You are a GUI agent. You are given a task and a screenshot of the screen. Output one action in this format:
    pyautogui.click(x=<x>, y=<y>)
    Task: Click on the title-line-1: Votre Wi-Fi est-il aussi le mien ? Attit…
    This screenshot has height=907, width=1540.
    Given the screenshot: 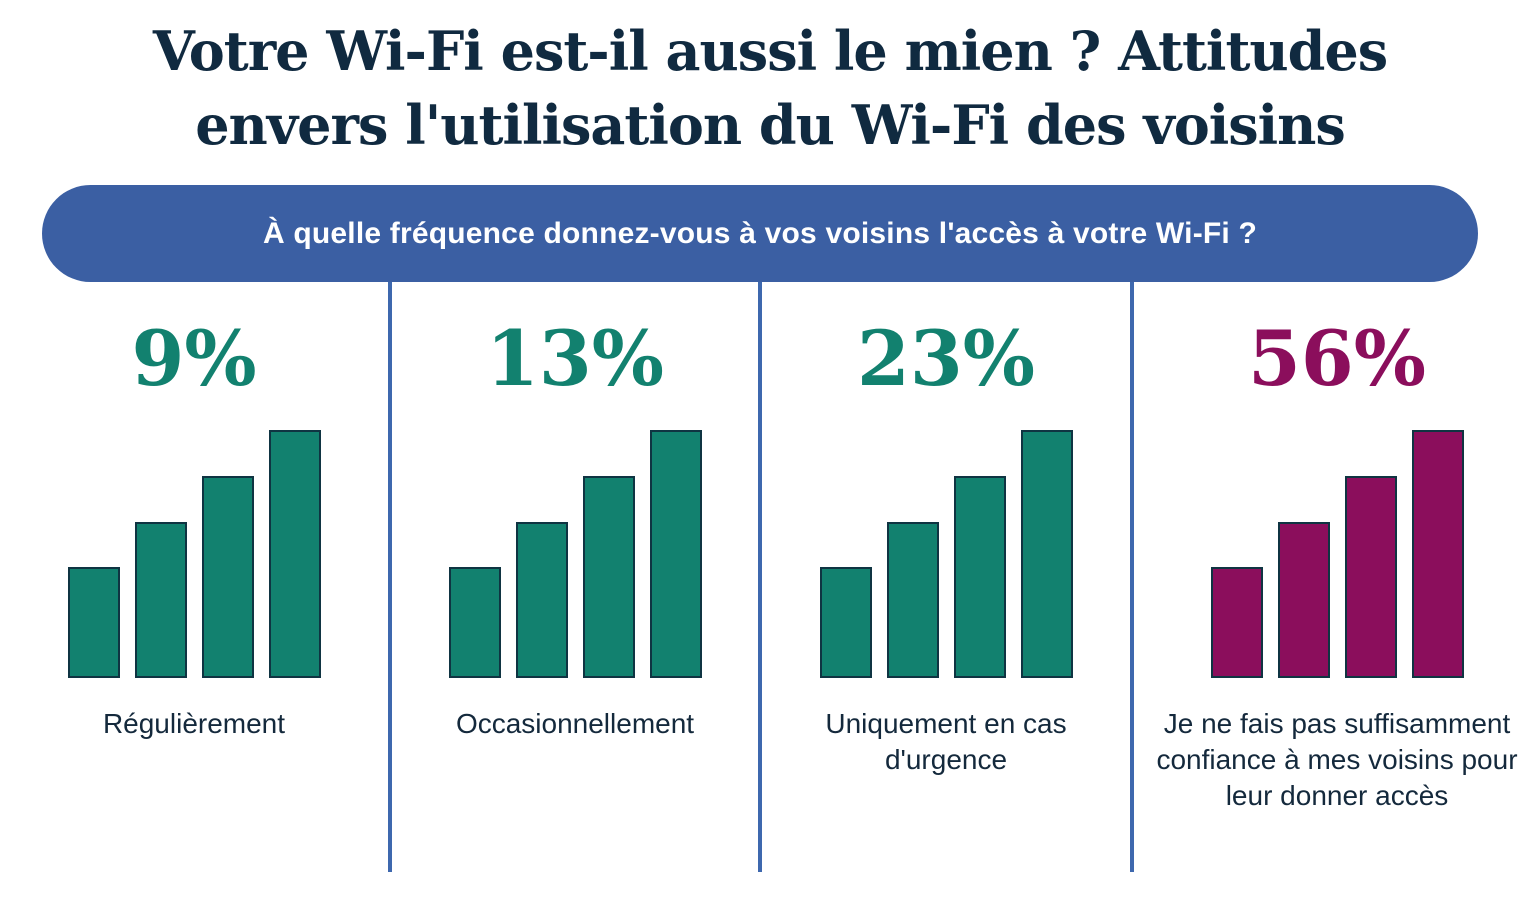 What is the action you would take?
    pyautogui.click(x=770, y=51)
    